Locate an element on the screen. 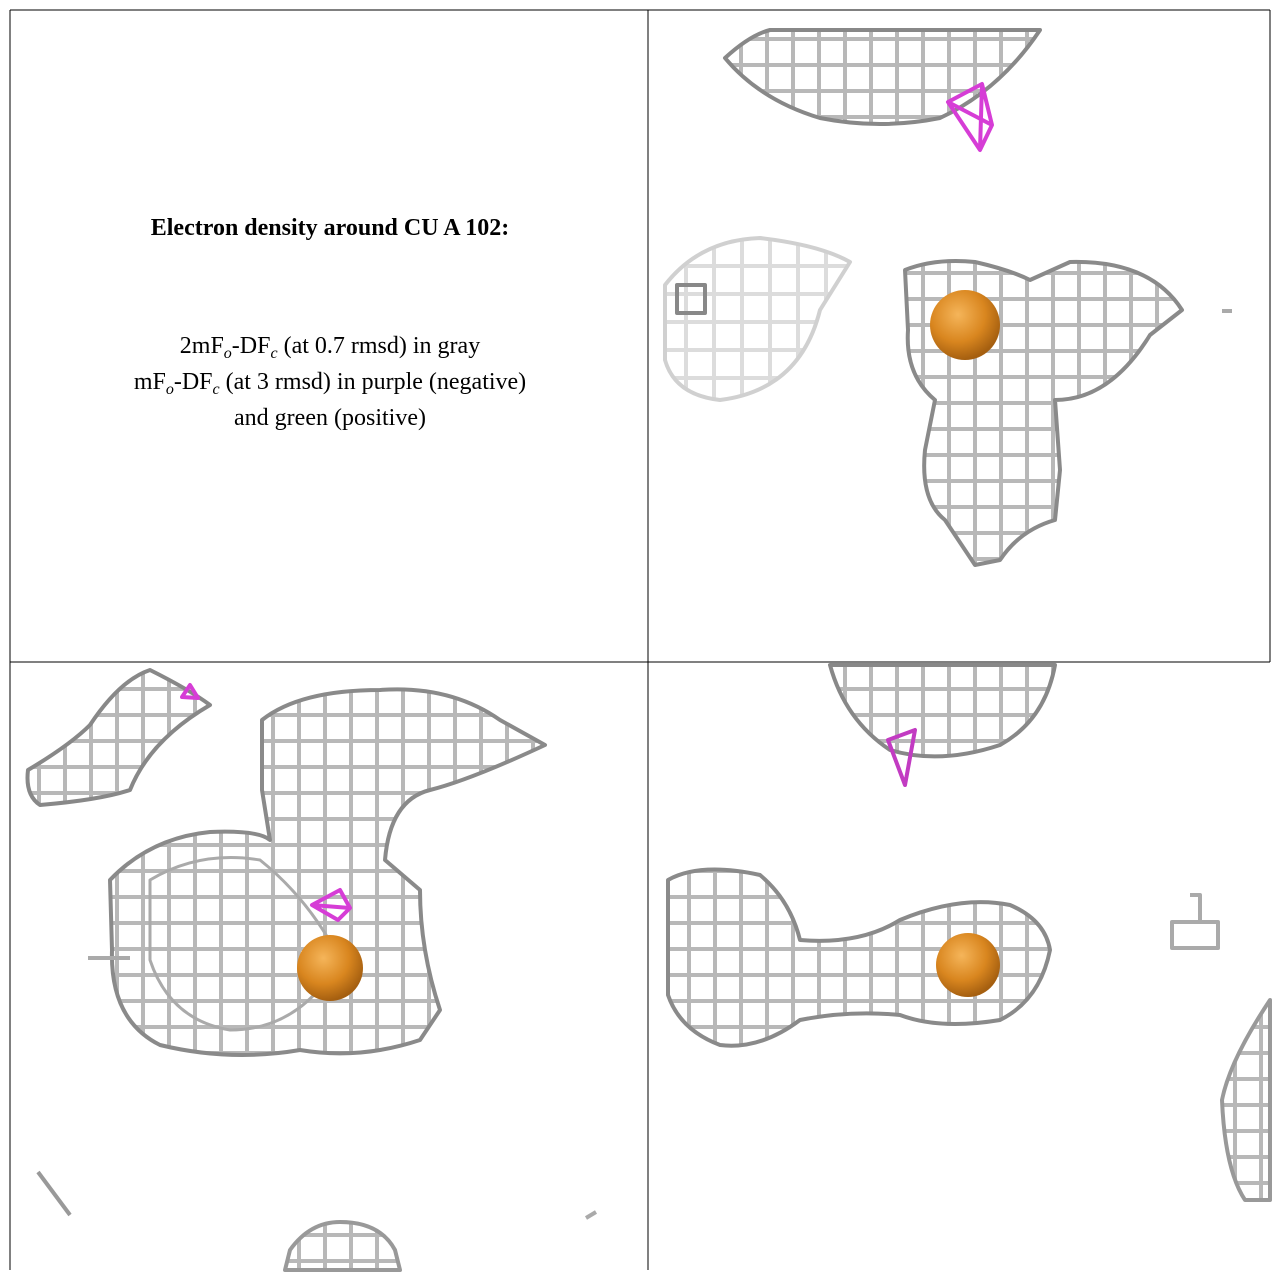  legend-text: 2mF is located at coordinates (201, 346).